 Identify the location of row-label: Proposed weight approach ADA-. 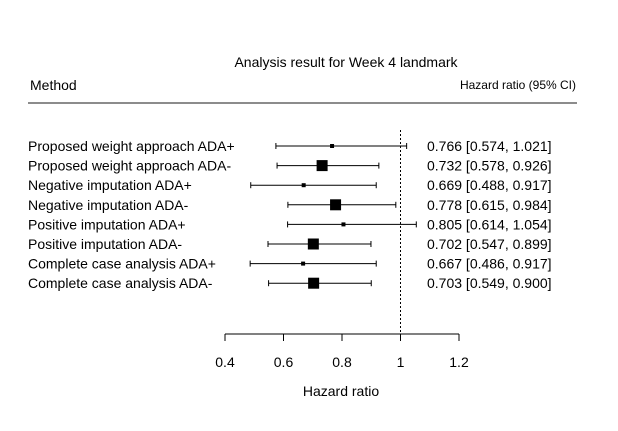
(129, 166).